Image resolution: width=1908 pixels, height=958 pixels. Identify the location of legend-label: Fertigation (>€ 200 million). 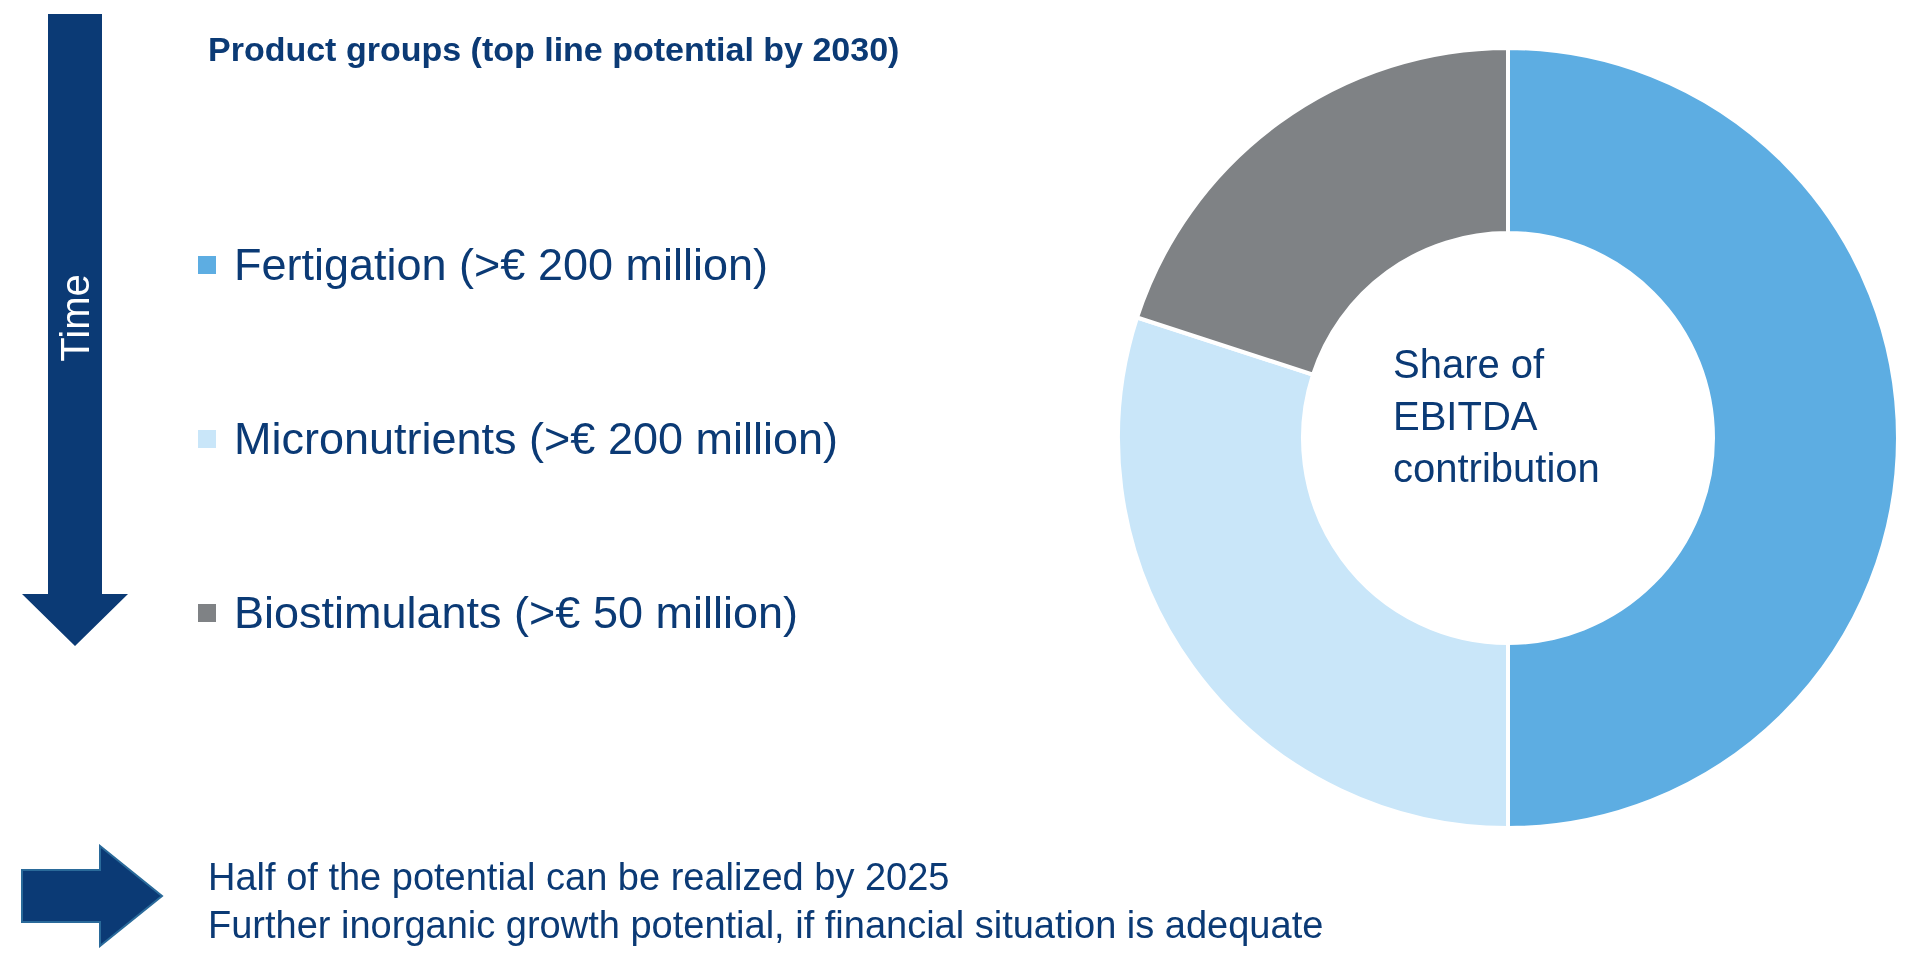
(501, 265).